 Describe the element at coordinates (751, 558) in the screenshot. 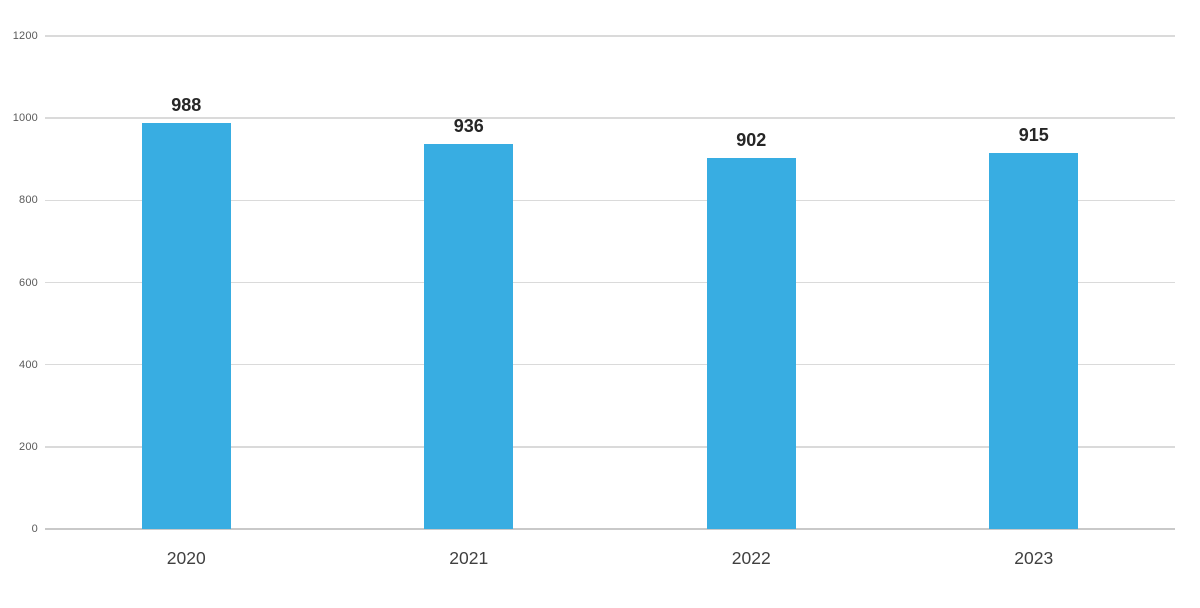

I see `x-axis-label: 2022` at that location.